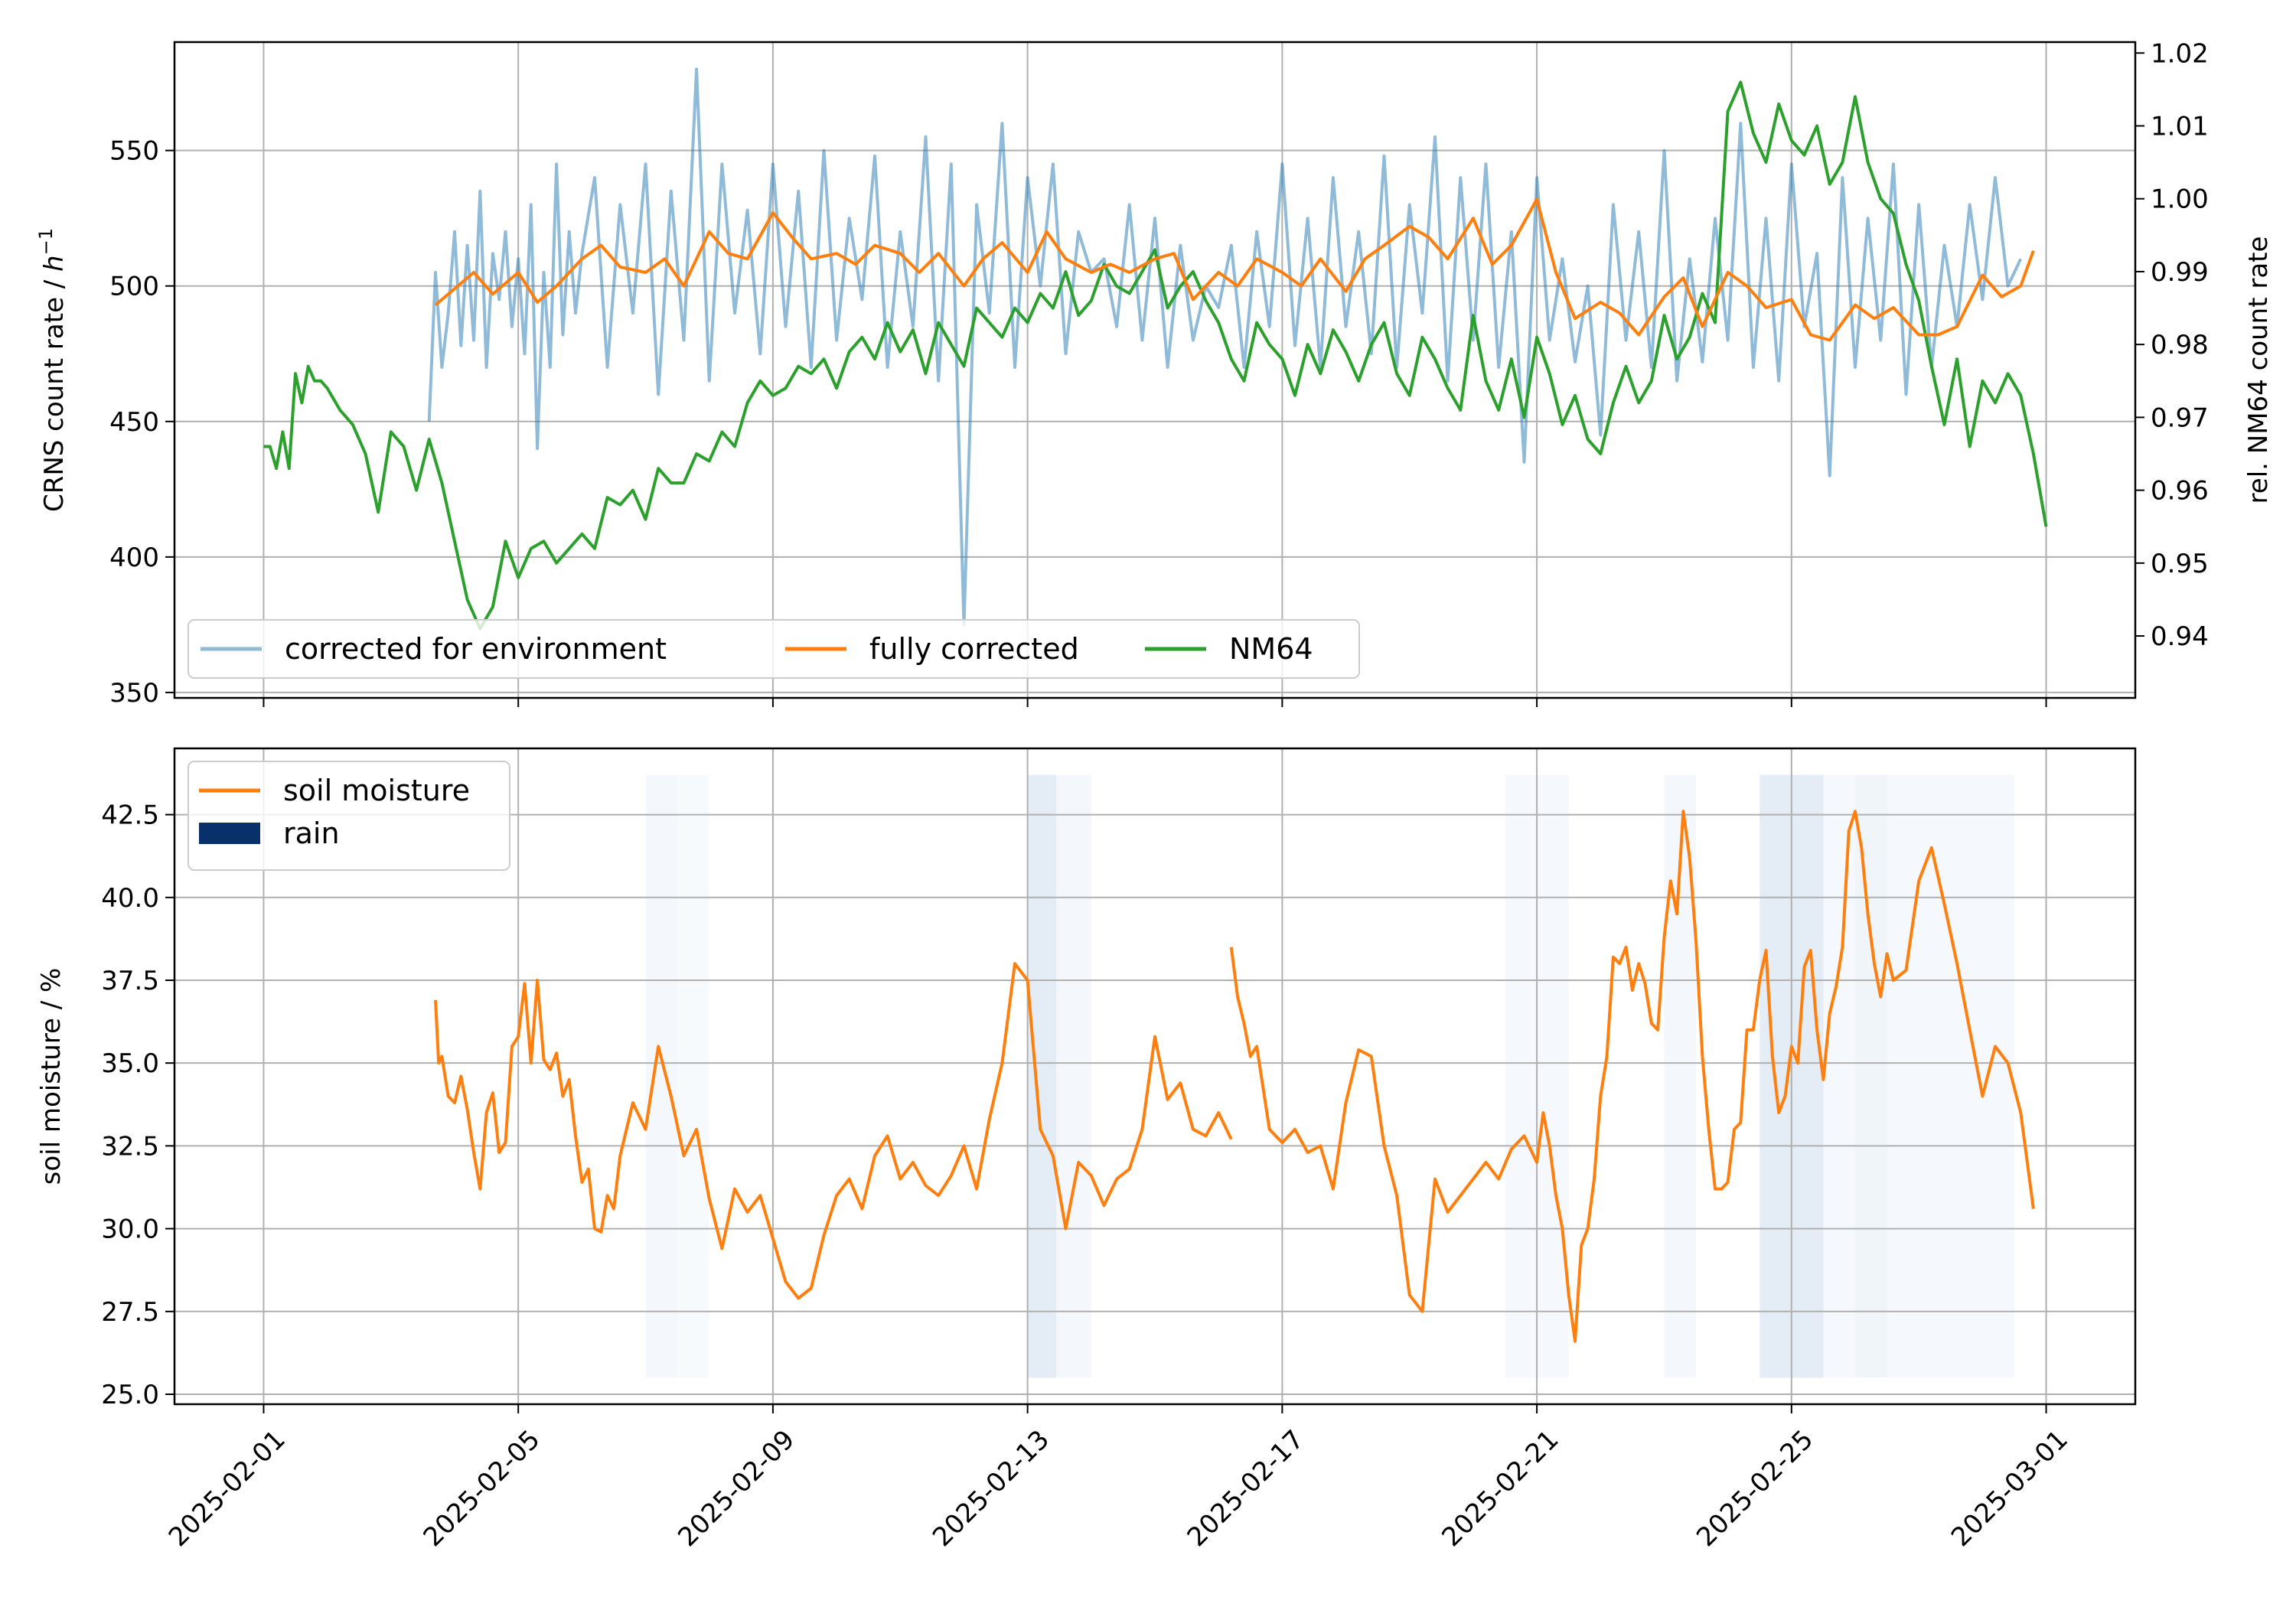  Describe the element at coordinates (1271, 649) in the screenshot. I see `legend-label: NM64` at that location.